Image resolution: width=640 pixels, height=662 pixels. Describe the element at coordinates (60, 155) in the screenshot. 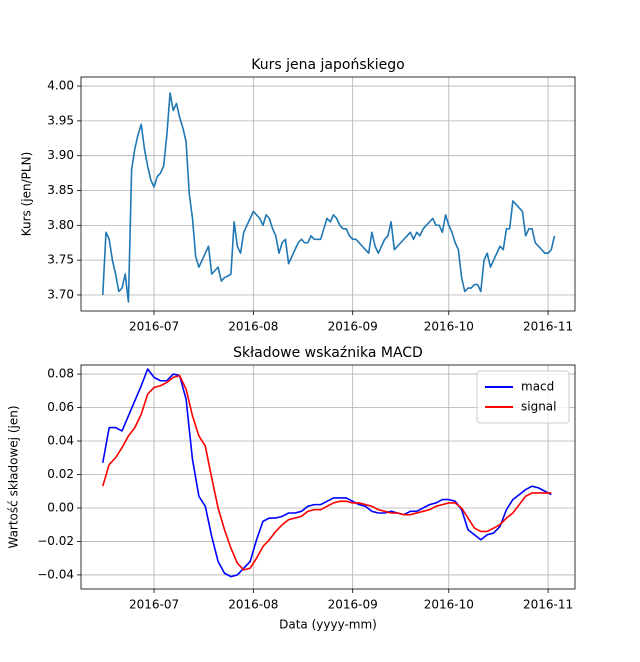

I see `y-tick-label: 3.90` at that location.